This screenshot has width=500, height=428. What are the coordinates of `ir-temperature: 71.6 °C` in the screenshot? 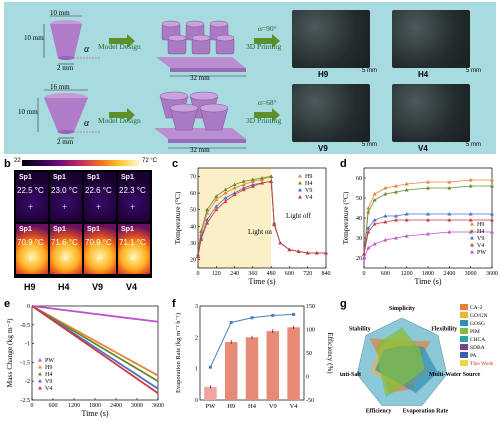 It's located at (64, 242).